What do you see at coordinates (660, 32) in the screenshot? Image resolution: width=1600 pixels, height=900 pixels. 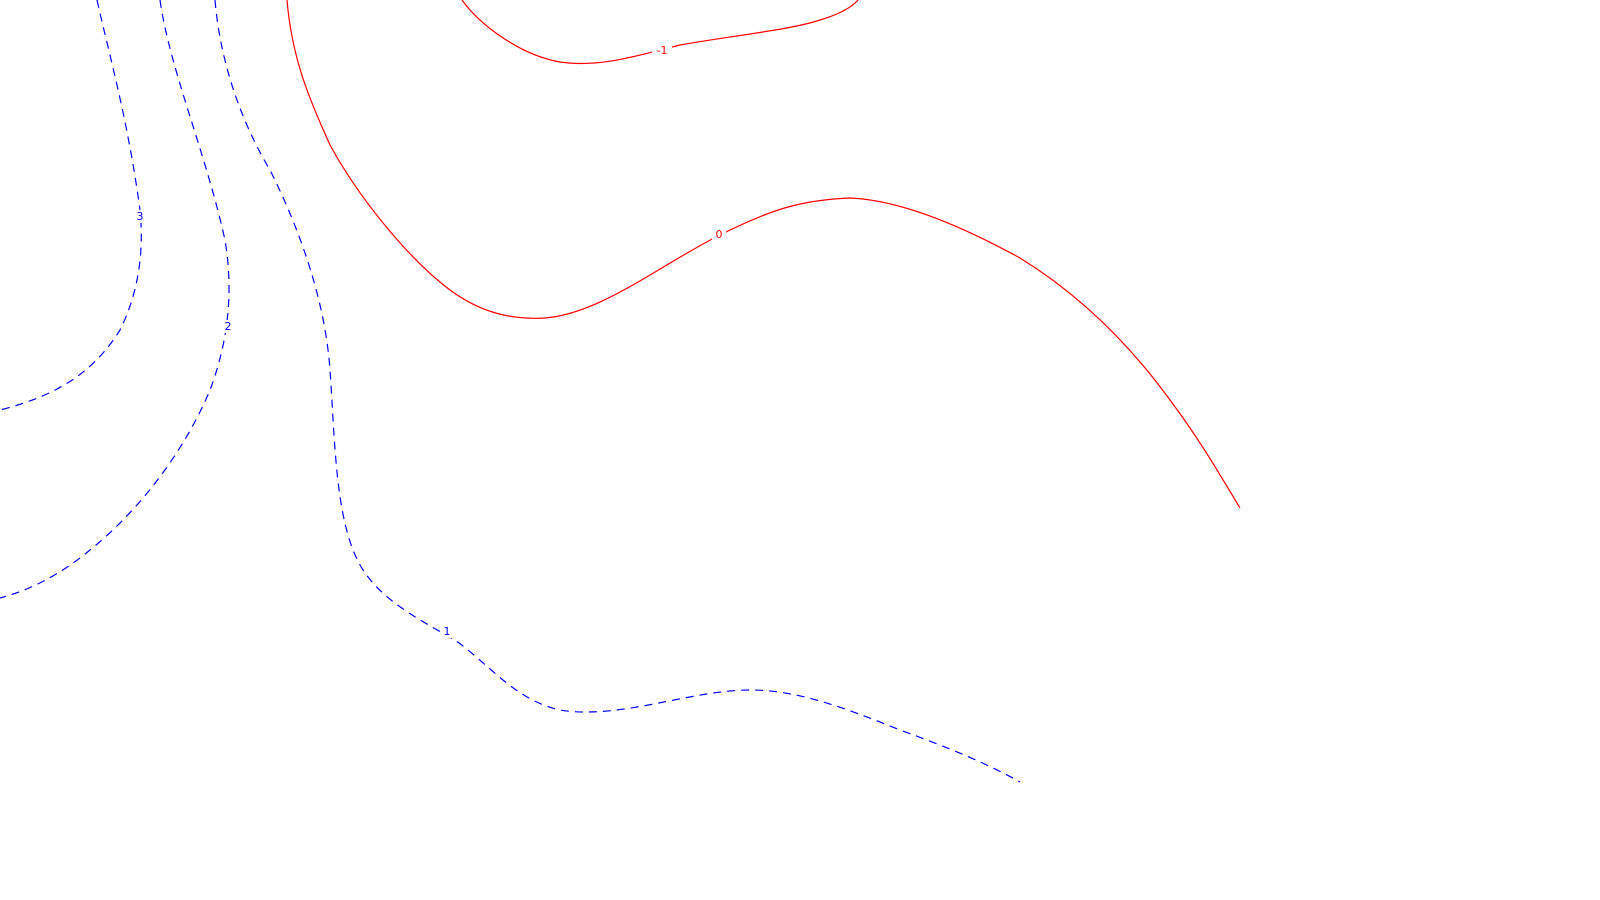 I see `contour-level-minus-1: -1` at bounding box center [660, 32].